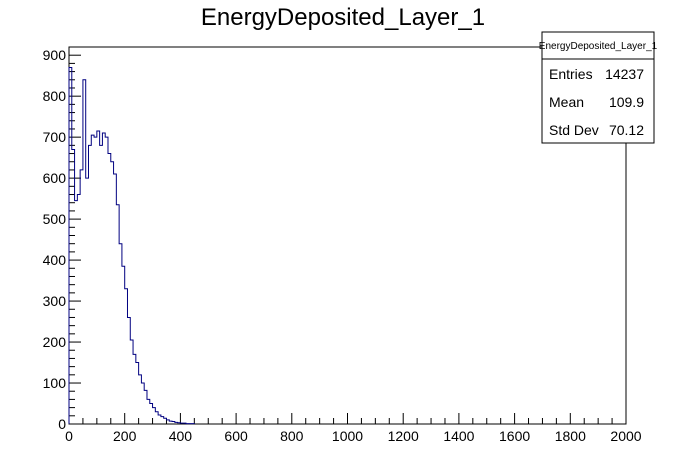  What do you see at coordinates (55, 96) in the screenshot?
I see `y-tick-label: 800` at bounding box center [55, 96].